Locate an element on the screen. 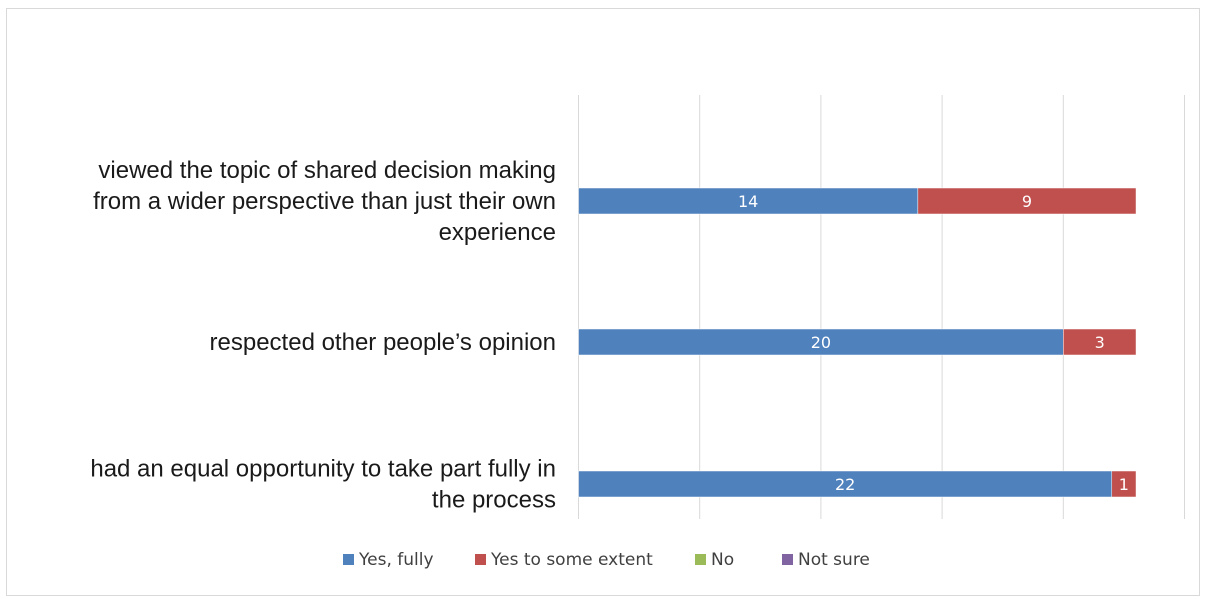 The height and width of the screenshot is (599, 1205). legend: Yes, fully Yes to some extent No Not sure is located at coordinates (606, 560).